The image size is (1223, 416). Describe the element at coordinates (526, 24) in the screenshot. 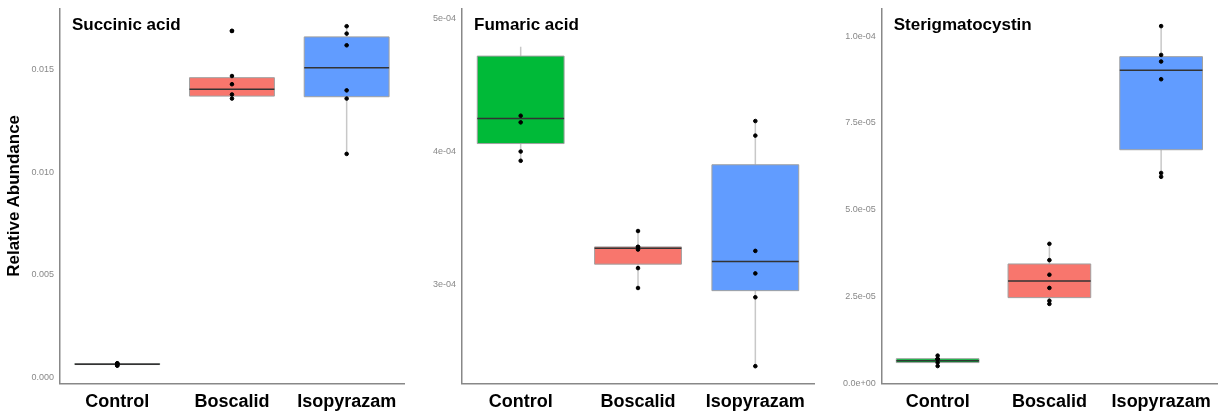

I see `chart-title: Fumaric acid` at that location.